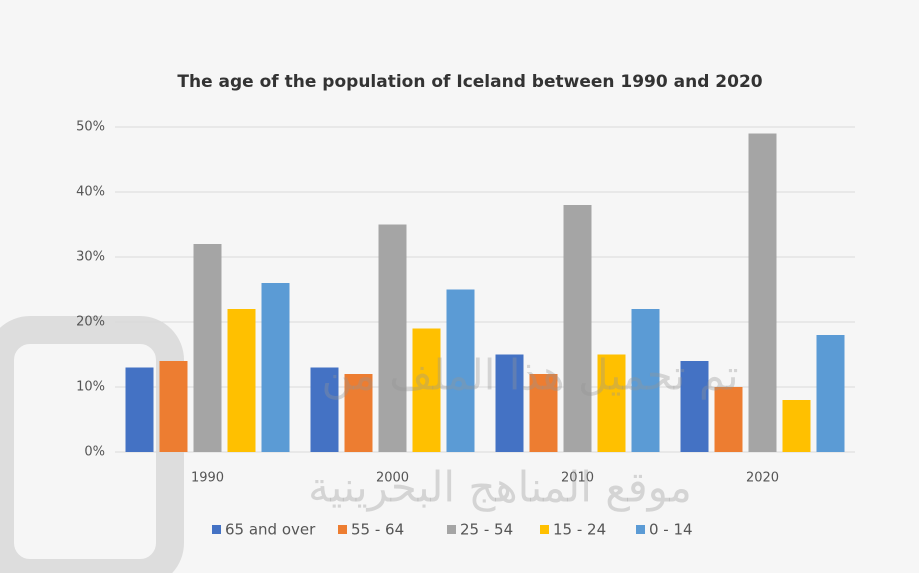  What do you see at coordinates (671, 530) in the screenshot?
I see `legend-label: 0 - 14` at bounding box center [671, 530].